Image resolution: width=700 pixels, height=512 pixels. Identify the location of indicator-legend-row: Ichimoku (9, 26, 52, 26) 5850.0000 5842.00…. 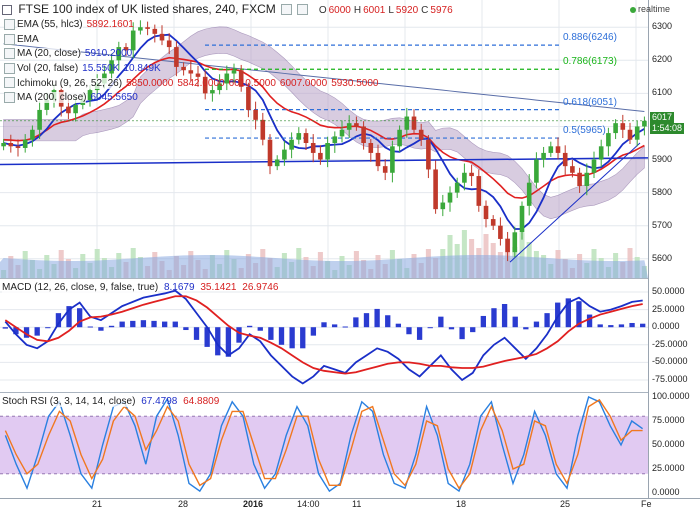
(190, 83).